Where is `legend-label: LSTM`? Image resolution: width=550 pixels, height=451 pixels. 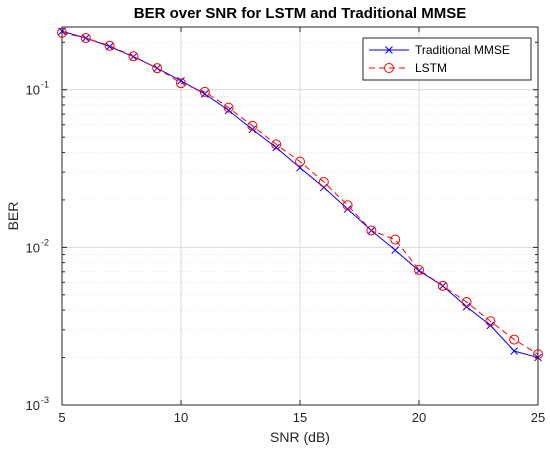 legend-label: LSTM is located at coordinates (431, 68).